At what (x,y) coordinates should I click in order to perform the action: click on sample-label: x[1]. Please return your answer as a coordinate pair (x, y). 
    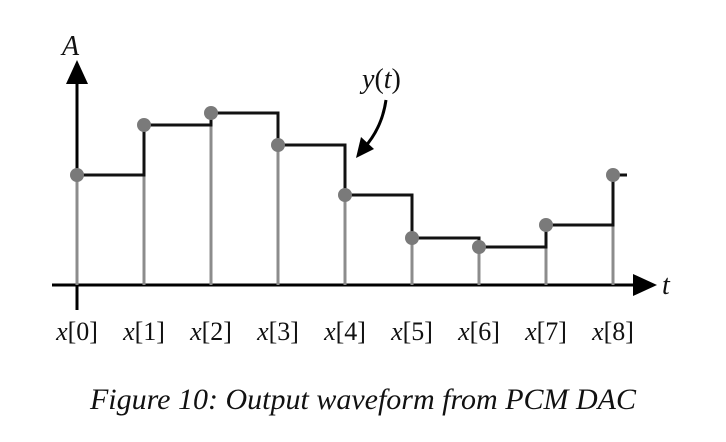
    Looking at the image, I should click on (143, 331).